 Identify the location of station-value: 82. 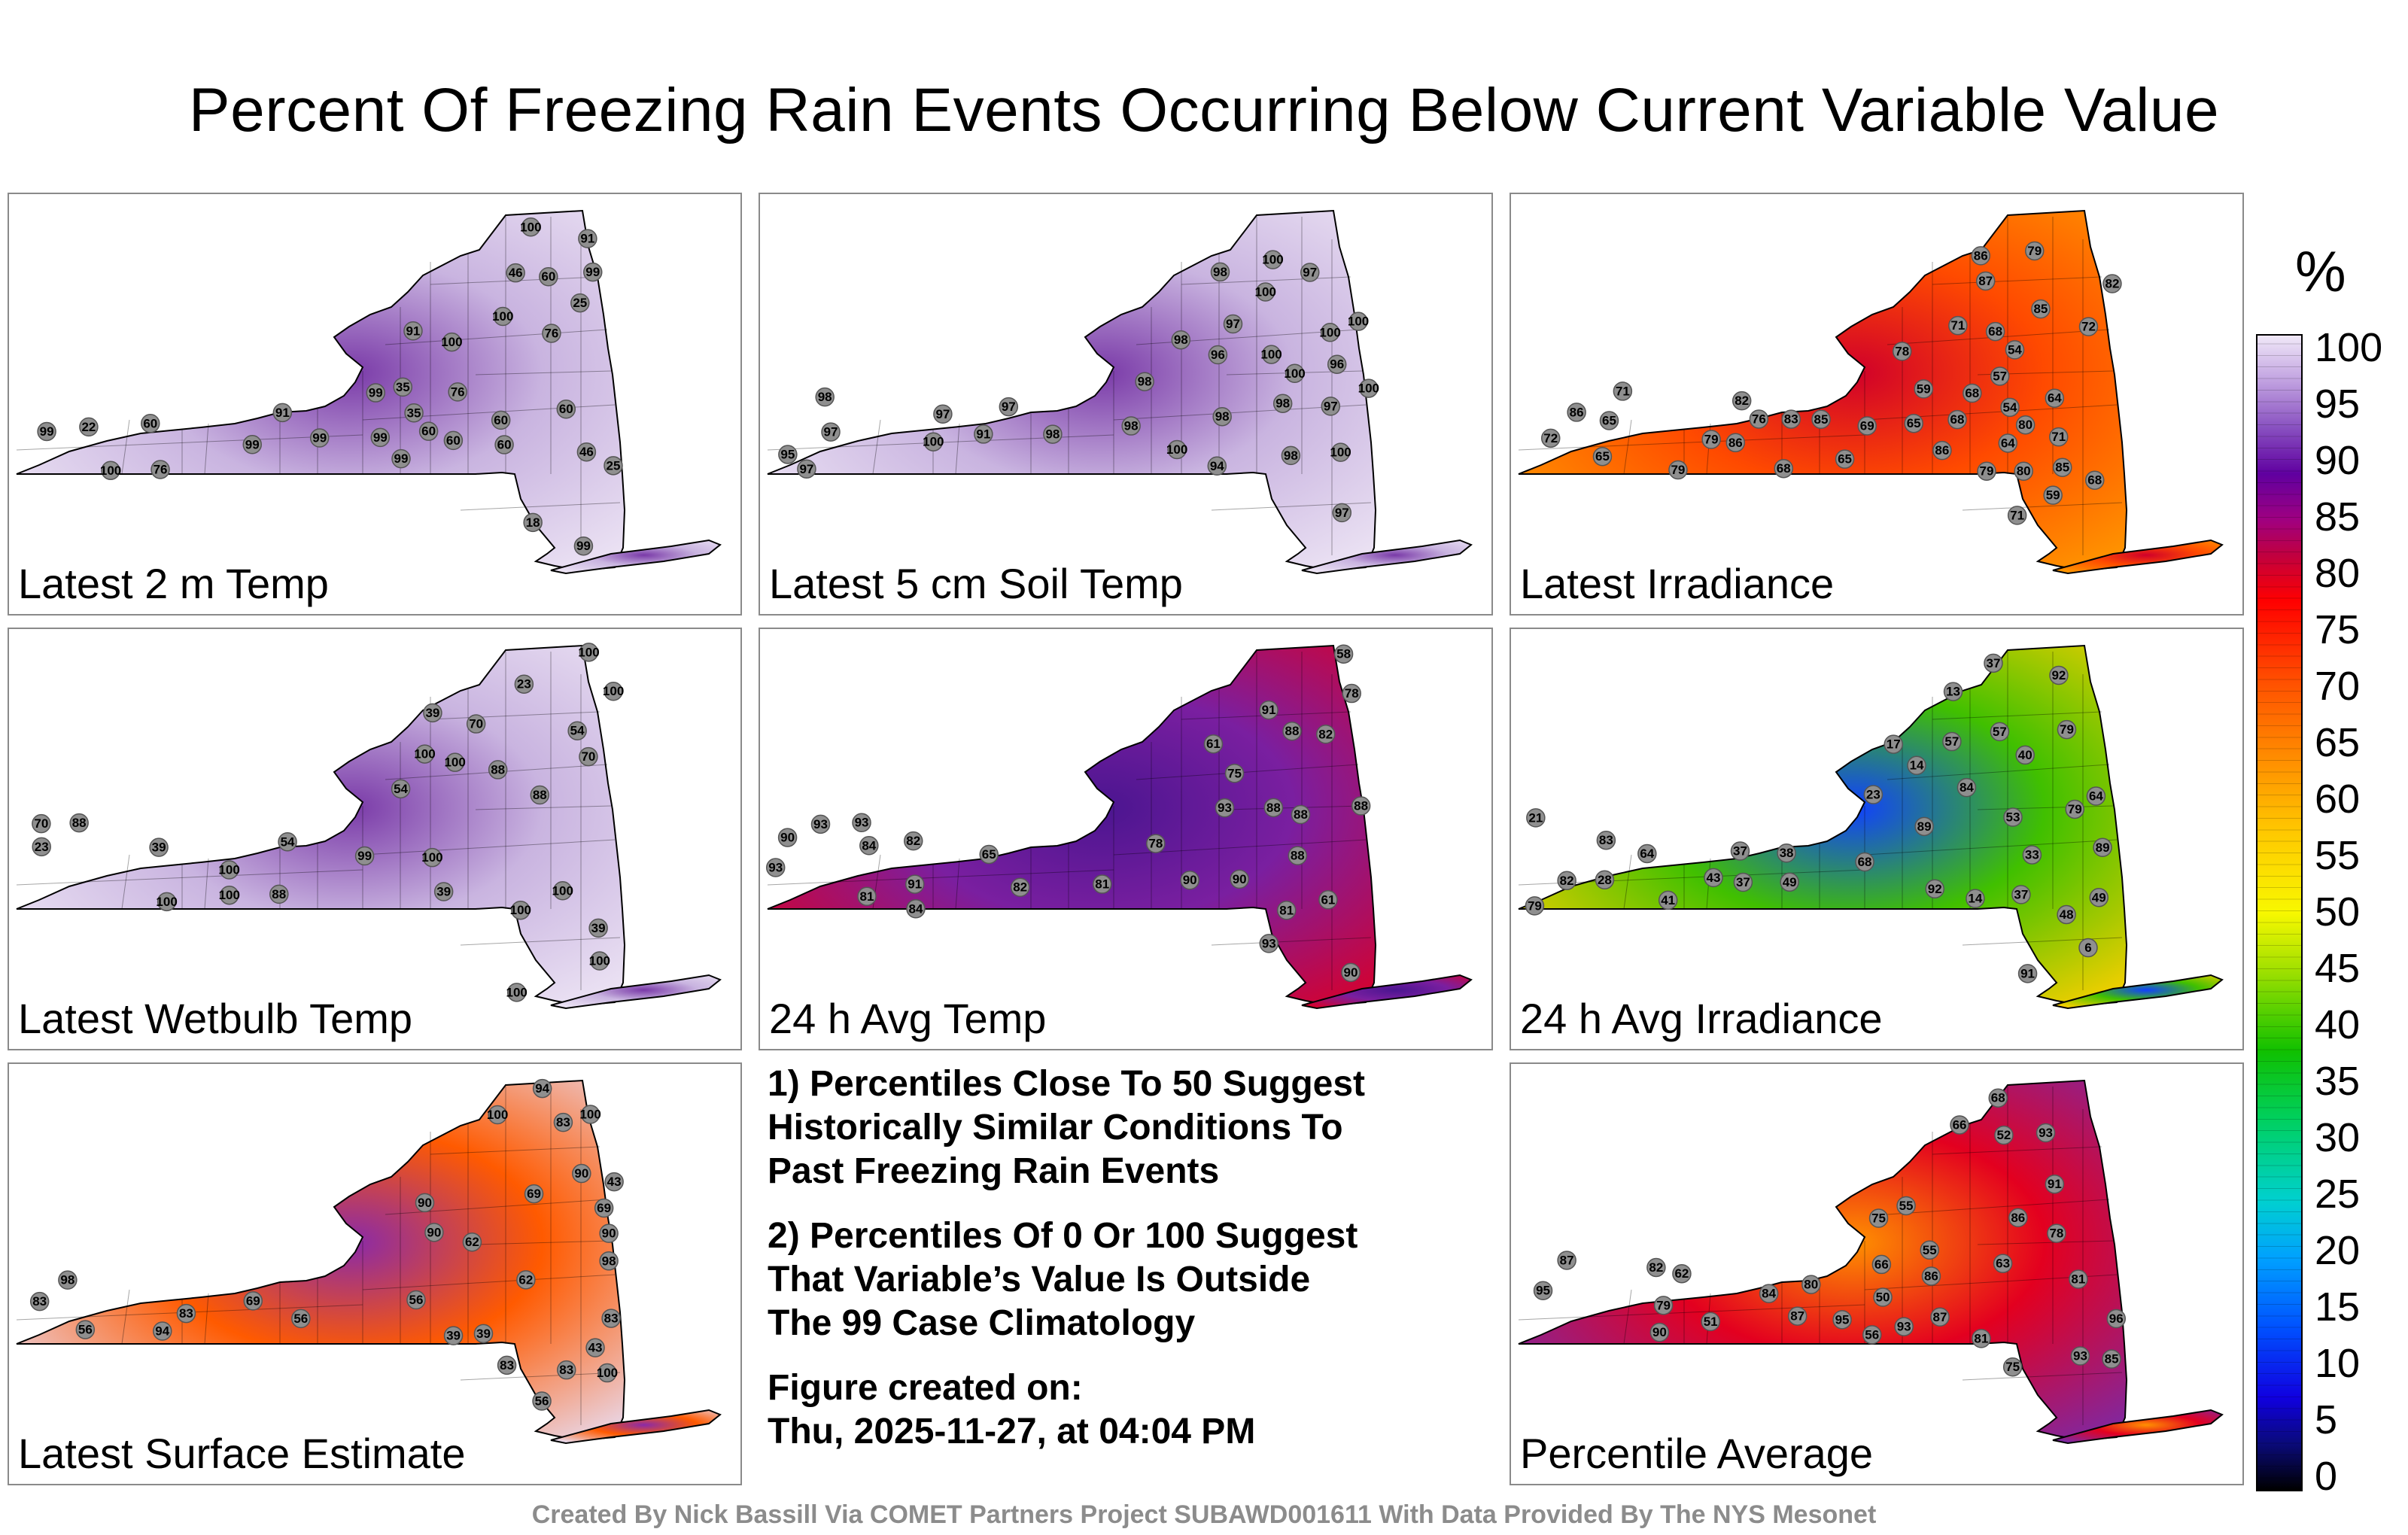
(913, 841).